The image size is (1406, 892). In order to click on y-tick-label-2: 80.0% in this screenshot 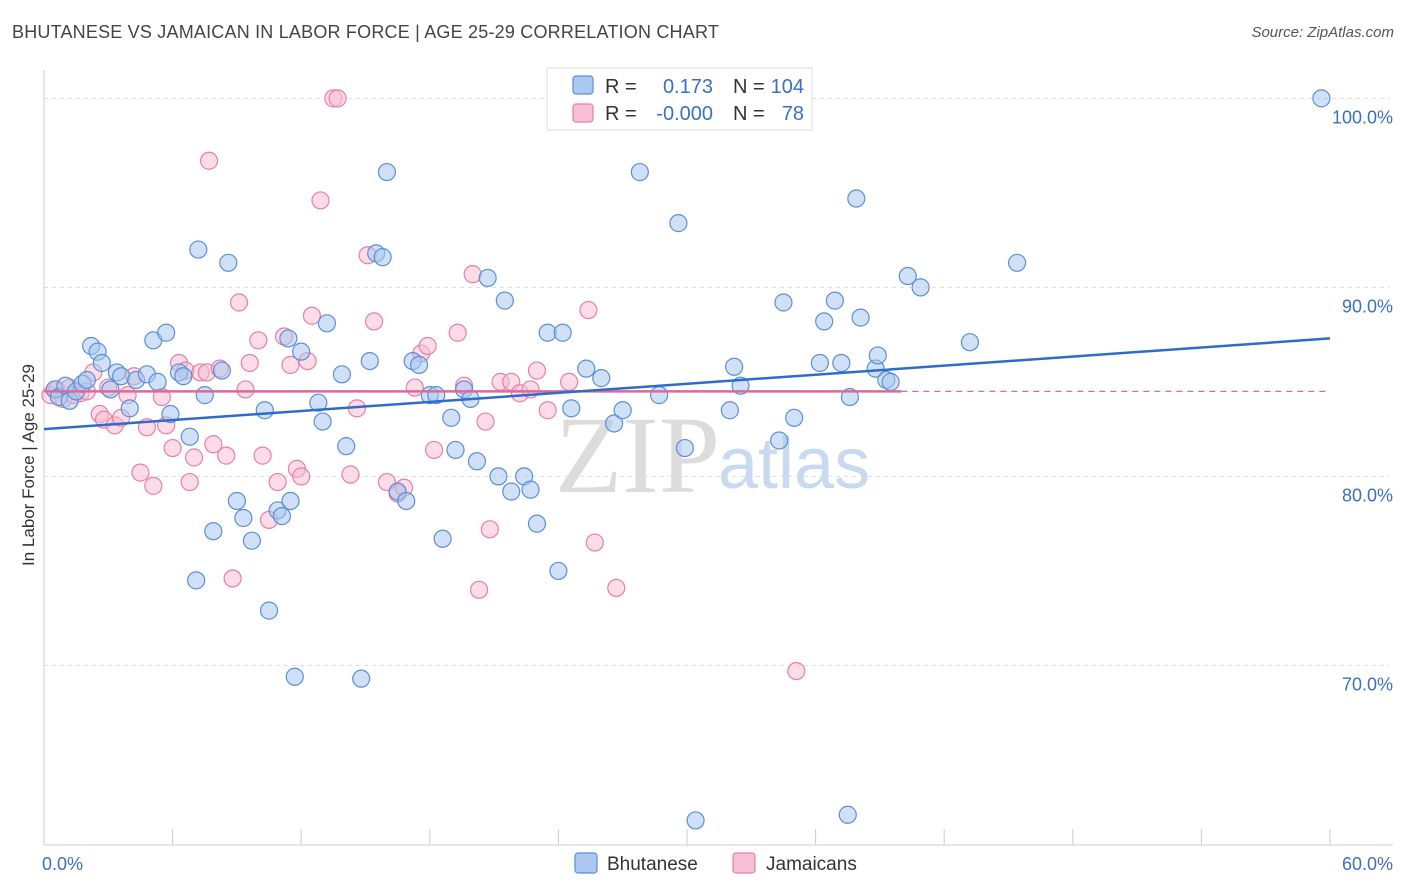, I will do `click(1367, 495)`.